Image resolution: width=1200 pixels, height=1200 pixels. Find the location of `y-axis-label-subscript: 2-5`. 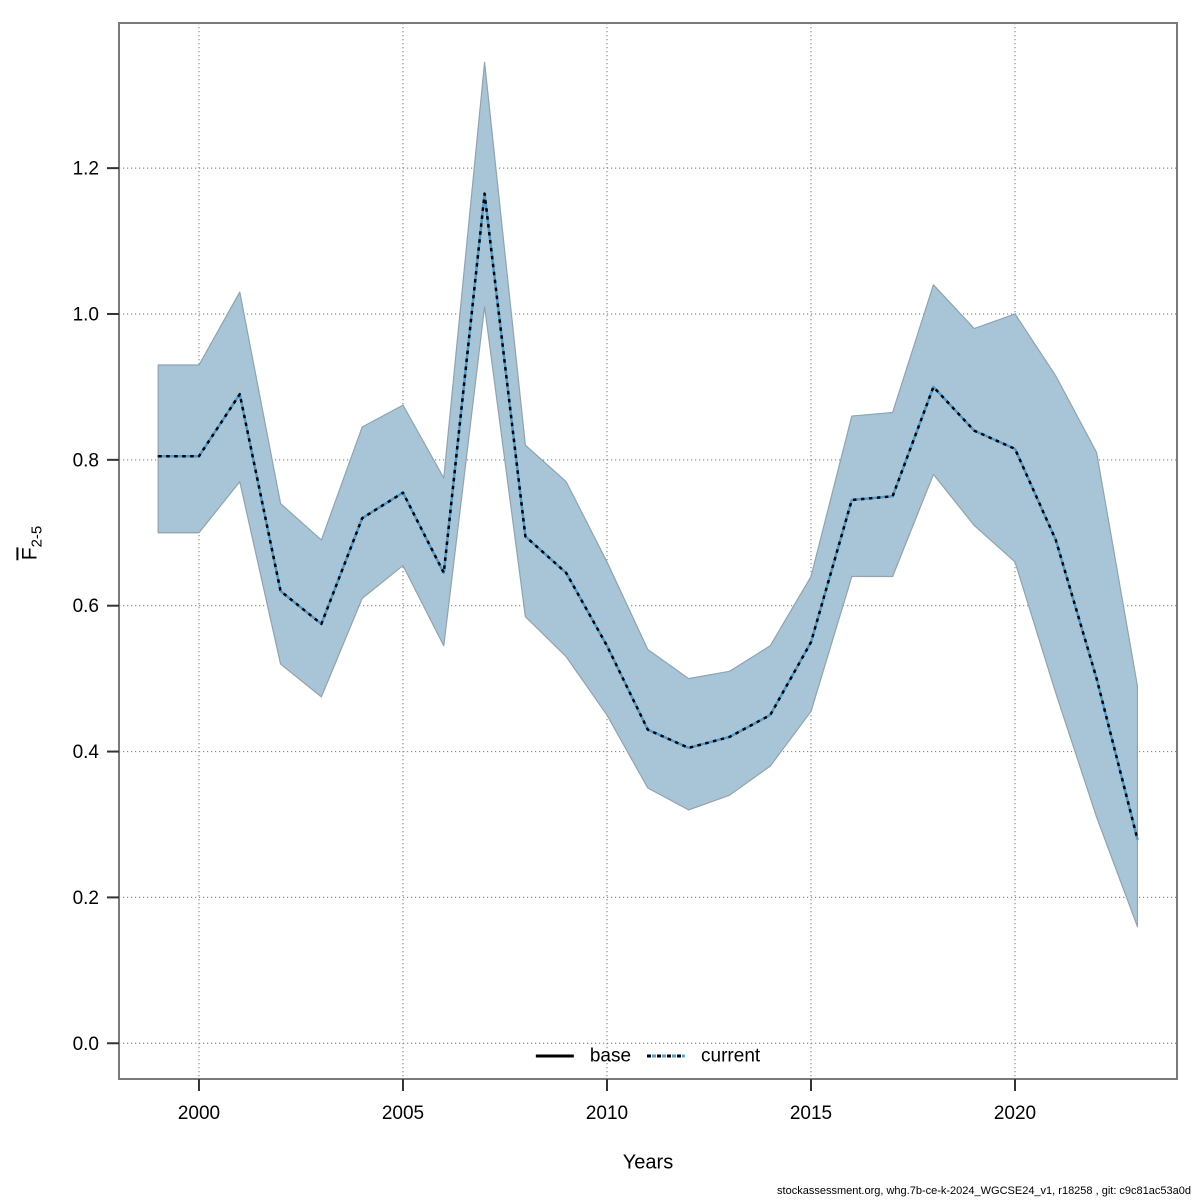

y-axis-label-subscript: 2-5 is located at coordinates (37, 536).